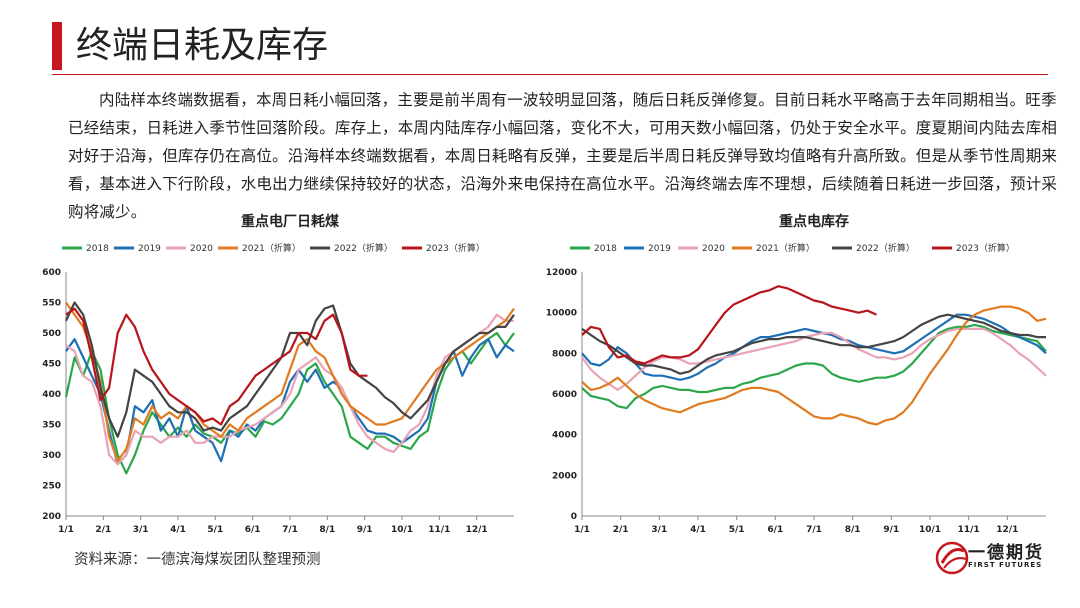  Describe the element at coordinates (51, 487) in the screenshot. I see `y-tick-label: 250` at that location.